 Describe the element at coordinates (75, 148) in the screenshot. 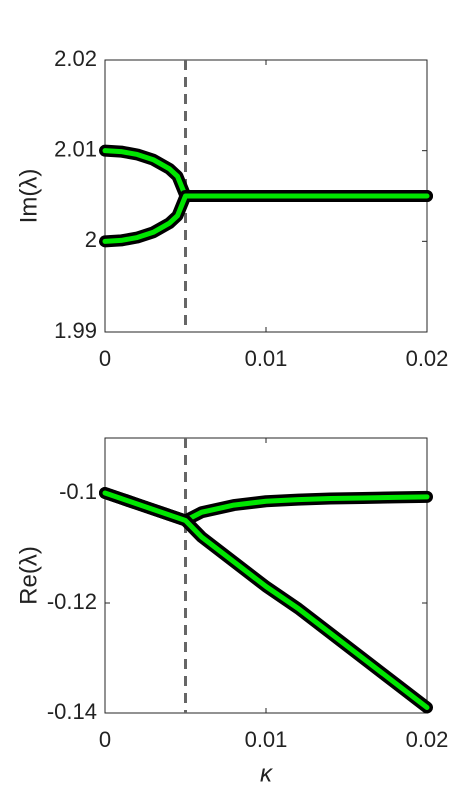

I see `y-tick-label: 2.01` at that location.